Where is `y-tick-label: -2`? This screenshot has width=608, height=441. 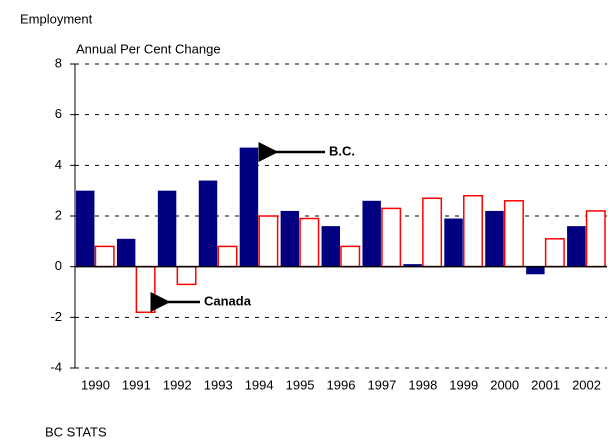
y-tick-label: -2 is located at coordinates (56, 316).